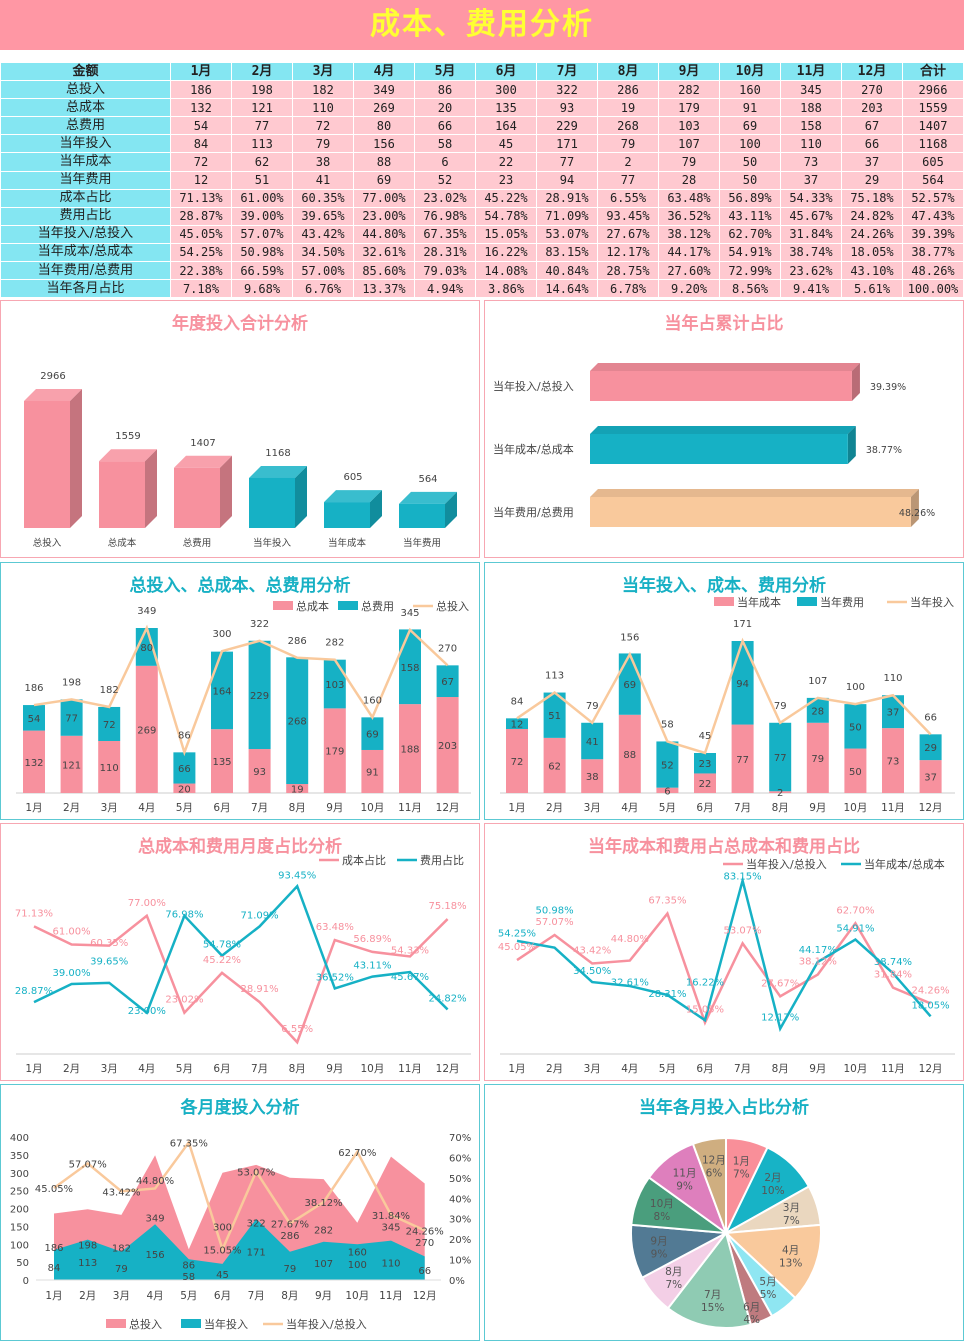  What do you see at coordinates (372, 966) in the screenshot?
I see `data-label: 43.11%` at bounding box center [372, 966].